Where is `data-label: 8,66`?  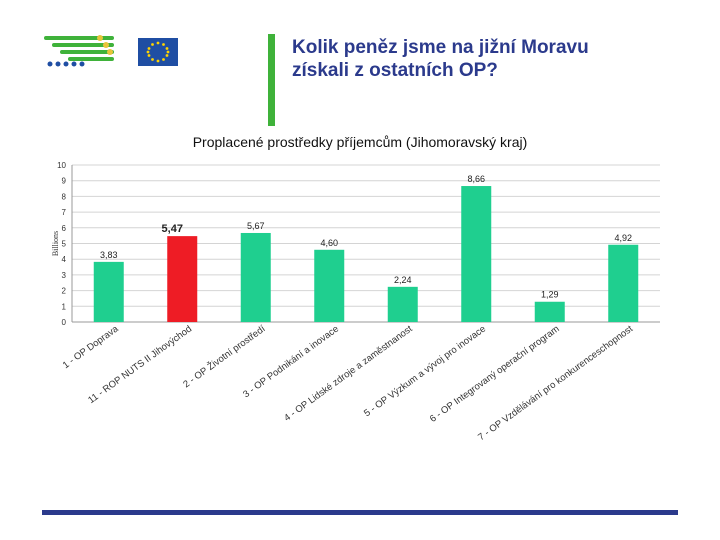 data-label: 8,66 is located at coordinates (476, 179).